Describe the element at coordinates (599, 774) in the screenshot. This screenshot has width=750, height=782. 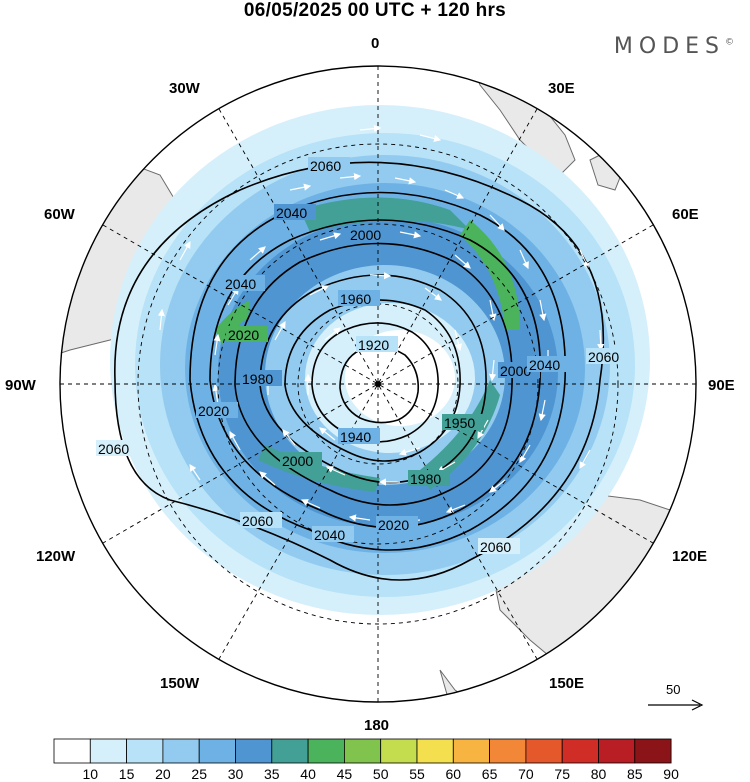
I see `colorbar-label: 80` at that location.